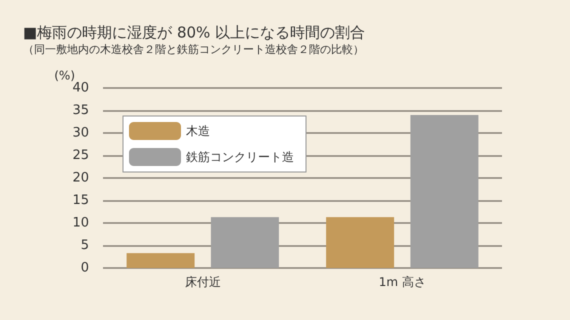  Describe the element at coordinates (64, 75) in the screenshot. I see `y-axis-title: (%)` at that location.